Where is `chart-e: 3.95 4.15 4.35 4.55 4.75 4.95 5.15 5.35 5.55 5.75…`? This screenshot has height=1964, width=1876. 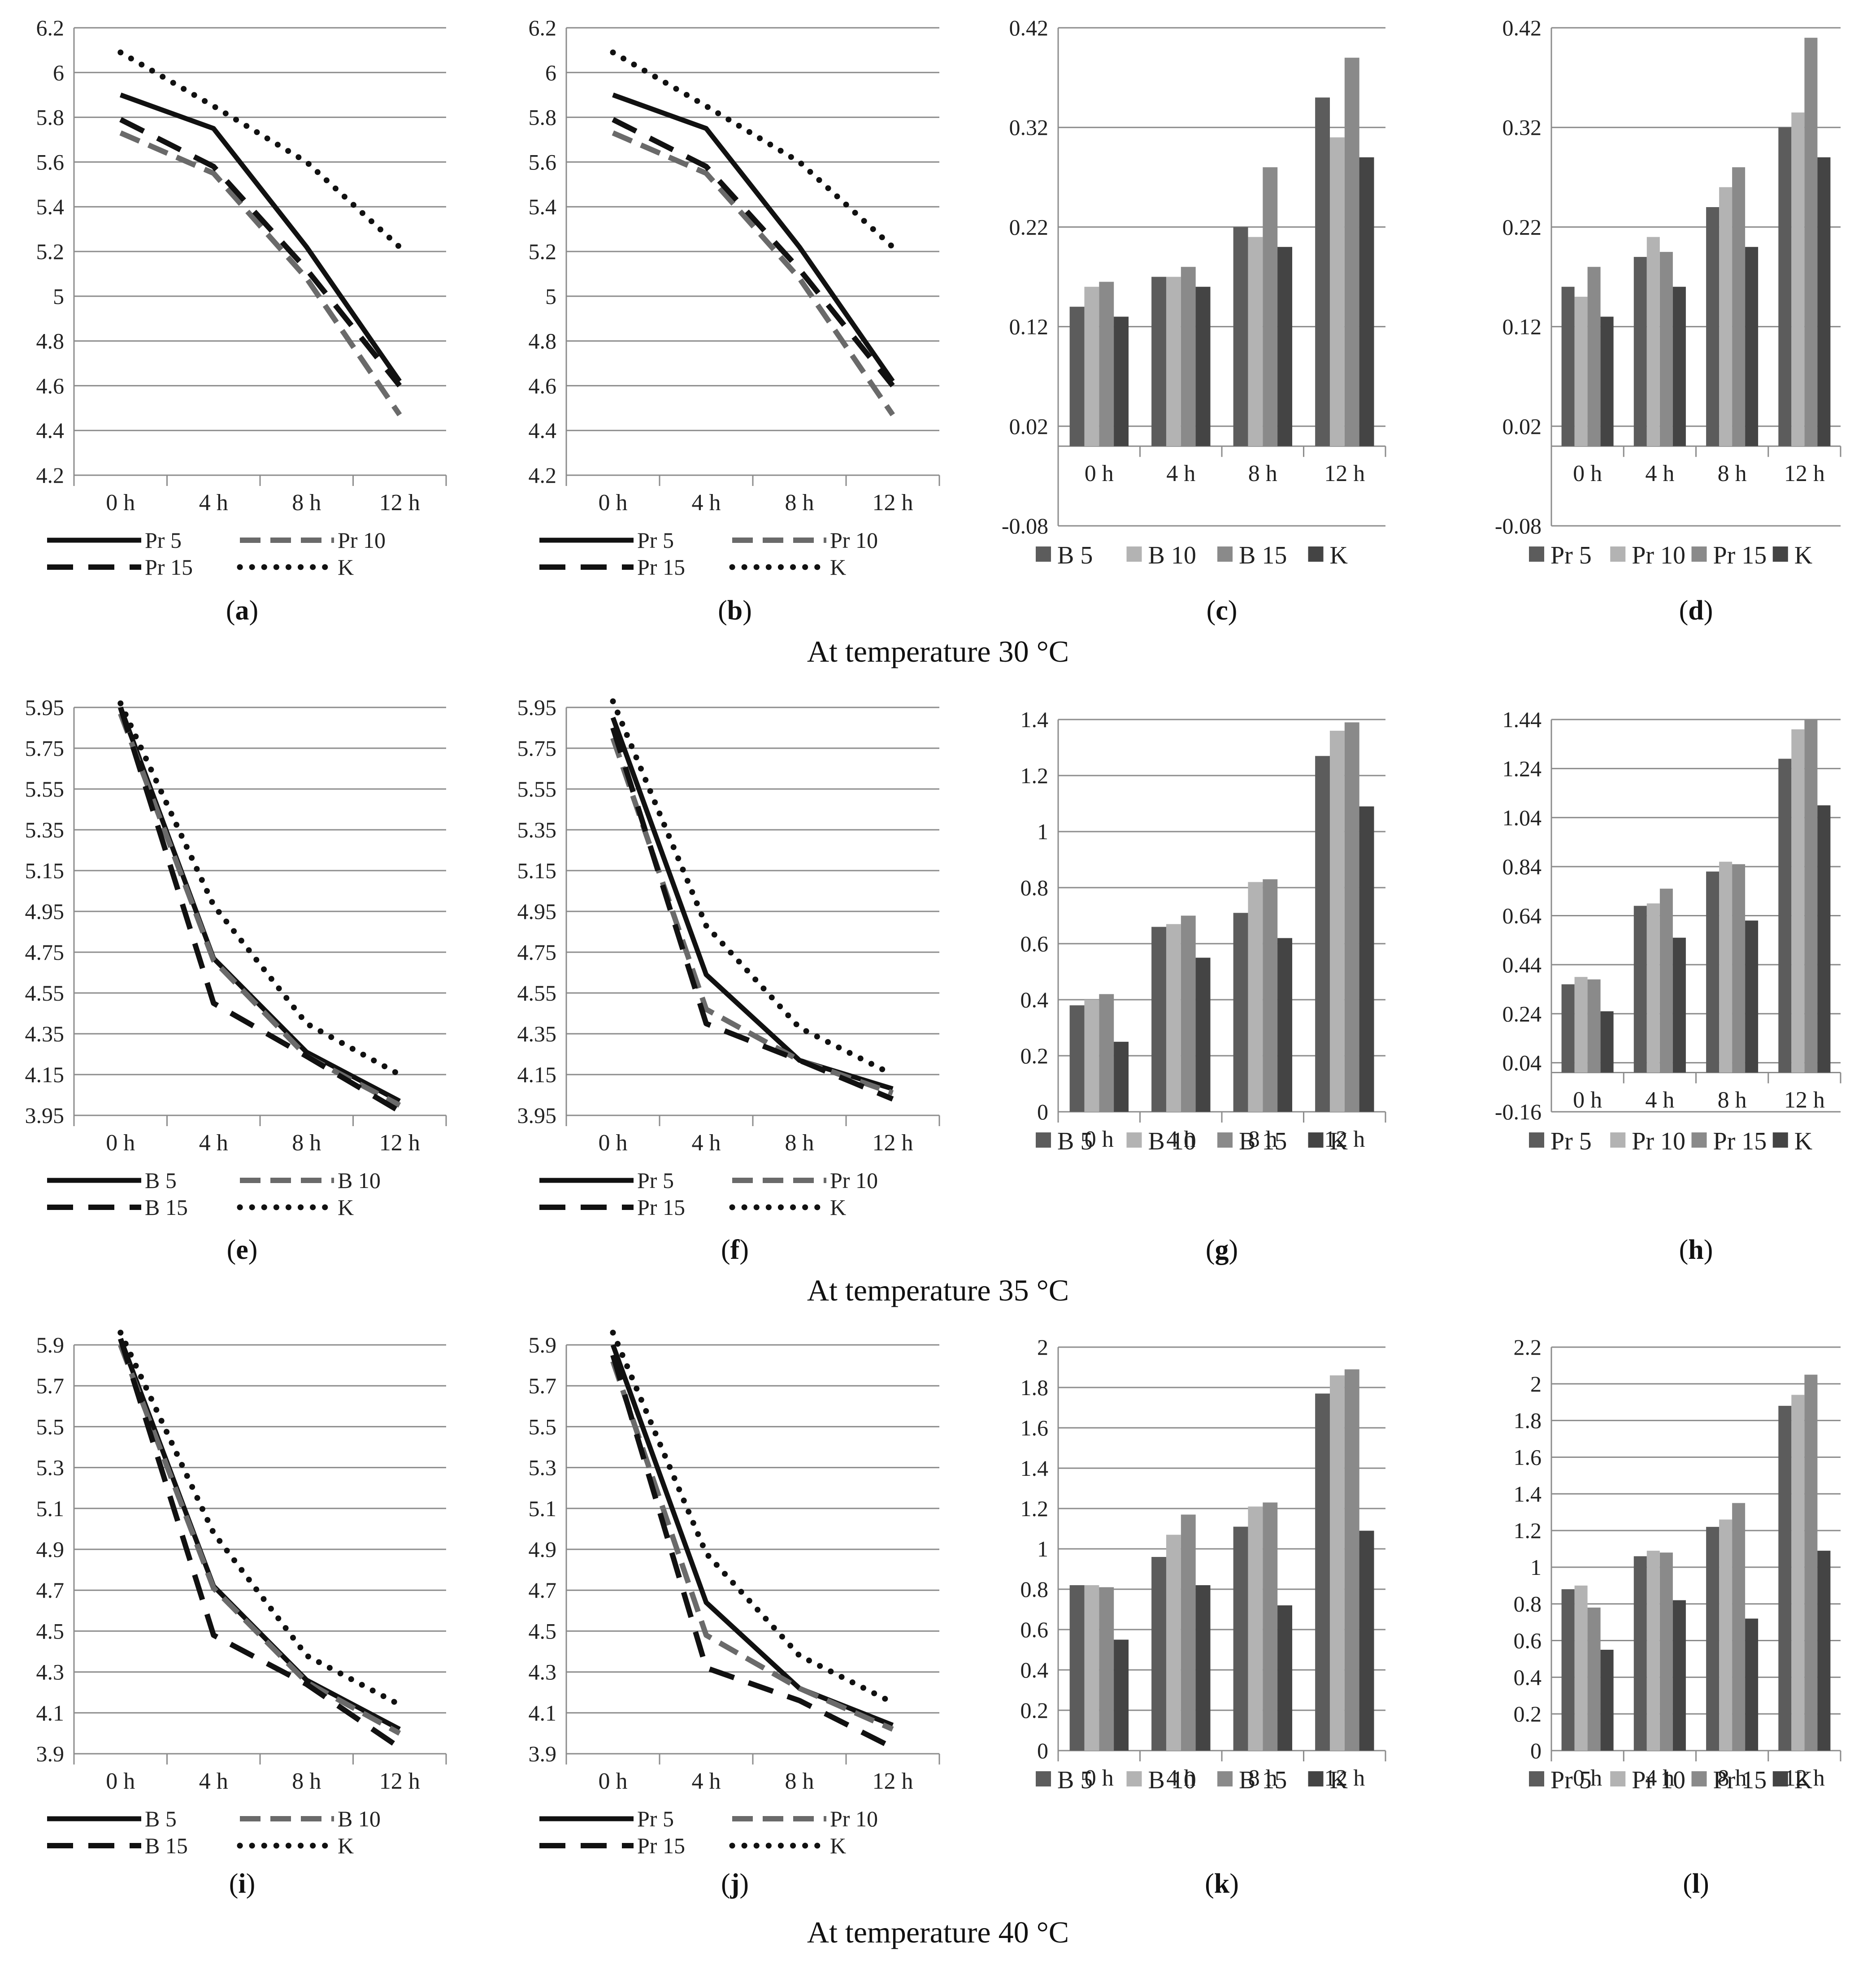 chart-e: 3.95 4.15 4.35 4.55 4.75 4.95 5.15 5.35 5.55 5.75… is located at coordinates (236, 980).